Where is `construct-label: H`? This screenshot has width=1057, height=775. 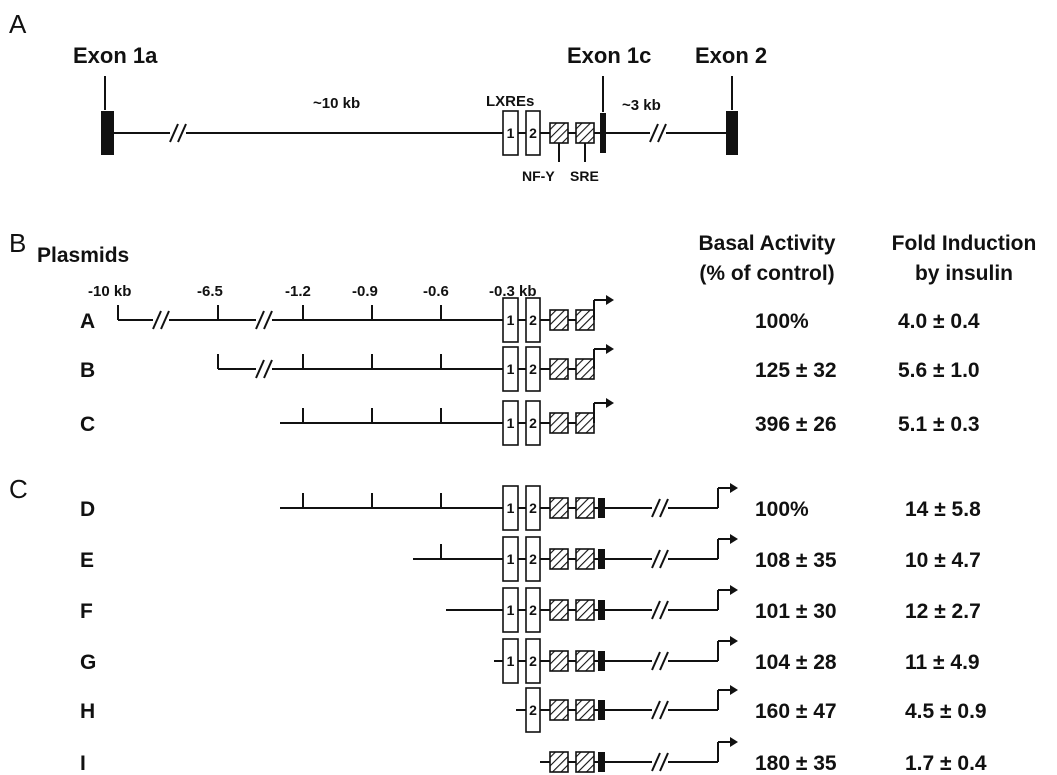 construct-label: H is located at coordinates (87, 711).